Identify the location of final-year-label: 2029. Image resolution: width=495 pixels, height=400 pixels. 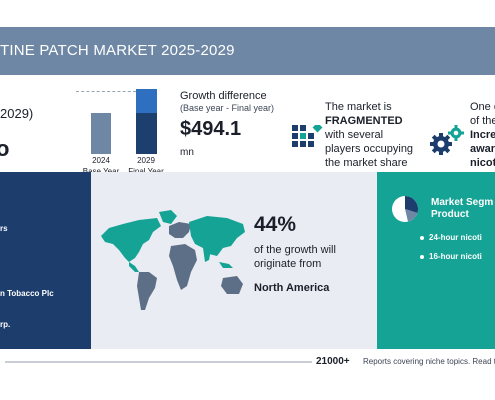
(146, 160).